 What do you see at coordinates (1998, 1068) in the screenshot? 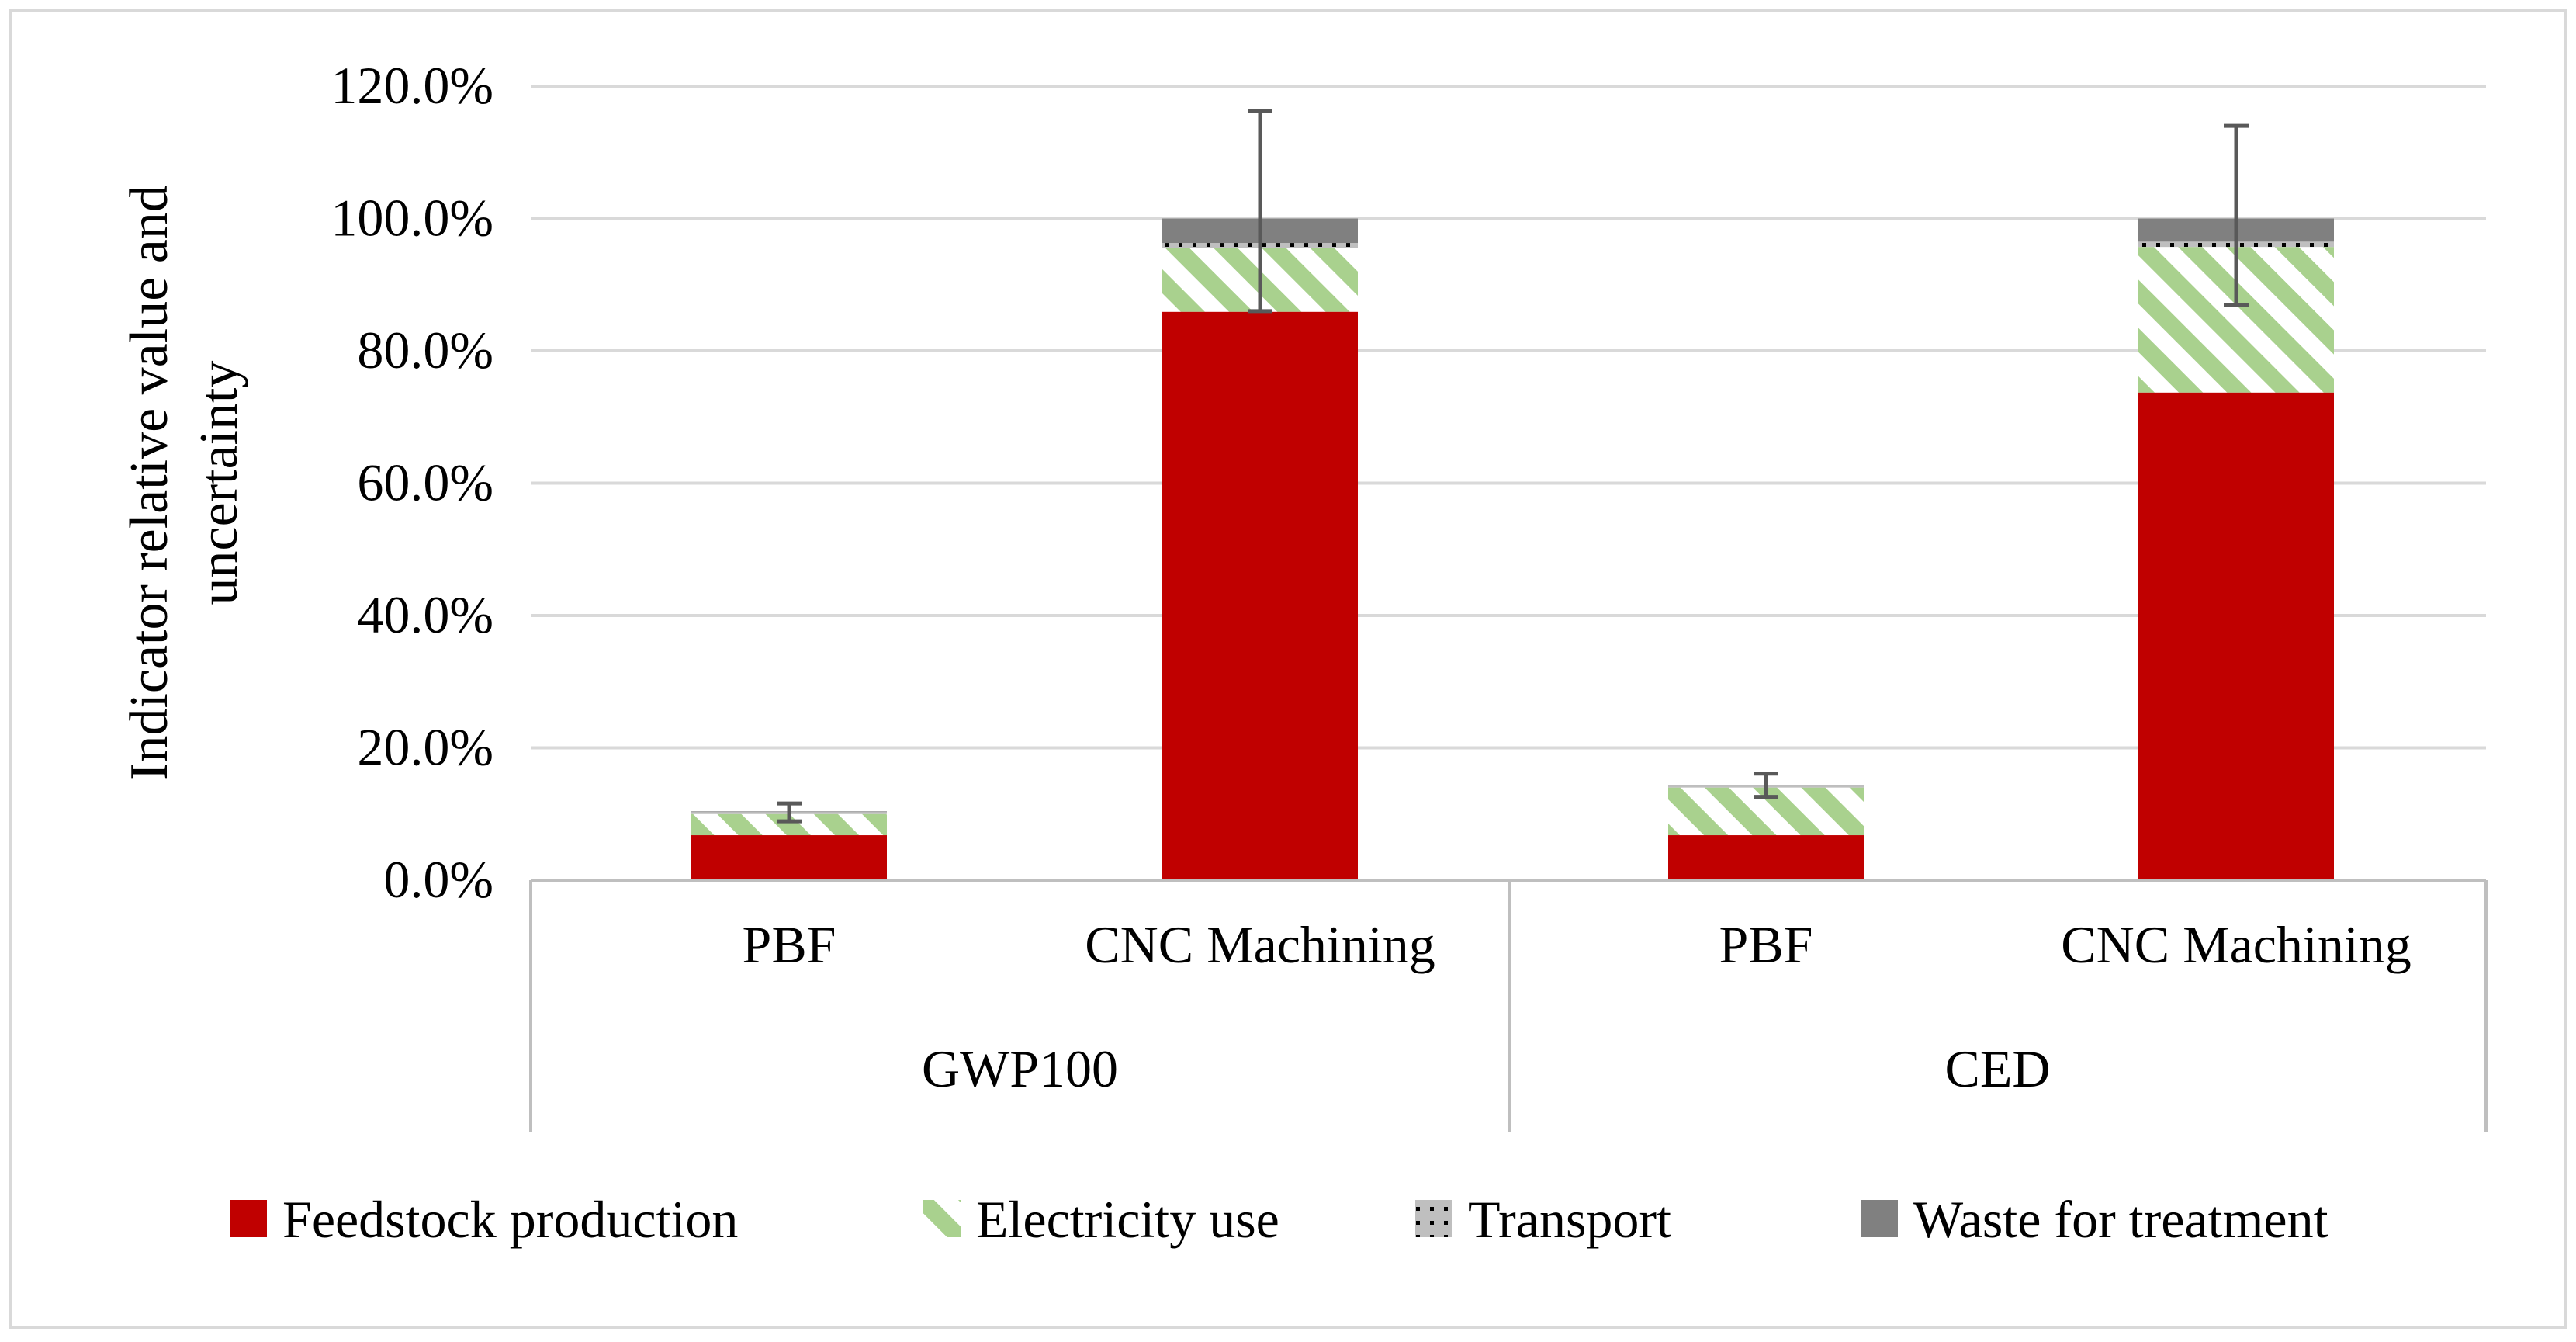
I see `group-label: CED` at bounding box center [1998, 1068].